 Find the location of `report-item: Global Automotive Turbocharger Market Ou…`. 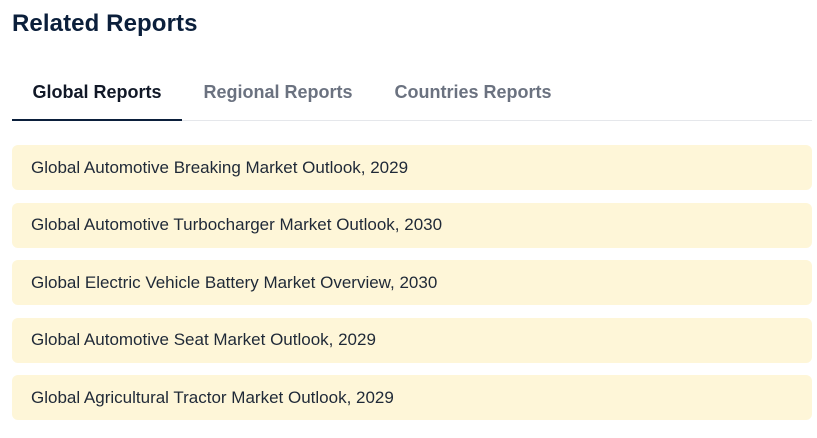

report-item: Global Automotive Turbocharger Market Ou… is located at coordinates (412, 225).